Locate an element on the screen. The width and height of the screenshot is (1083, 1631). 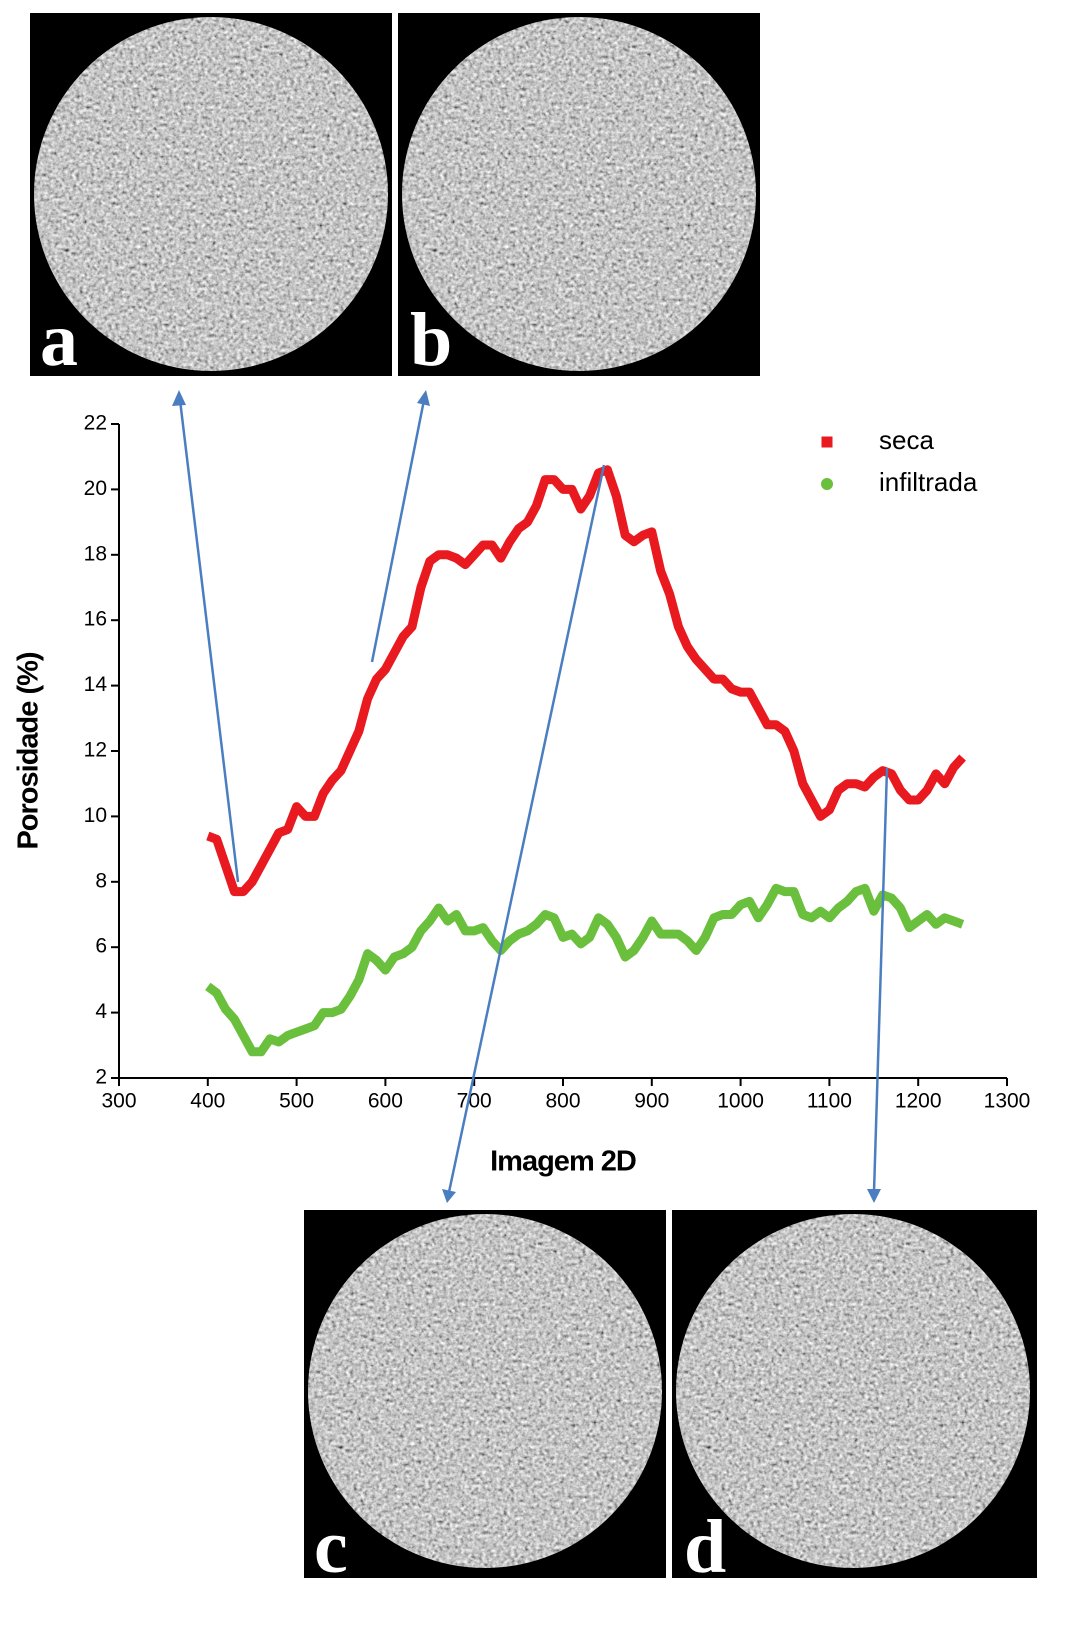
scan-image: a is located at coordinates (211, 197).